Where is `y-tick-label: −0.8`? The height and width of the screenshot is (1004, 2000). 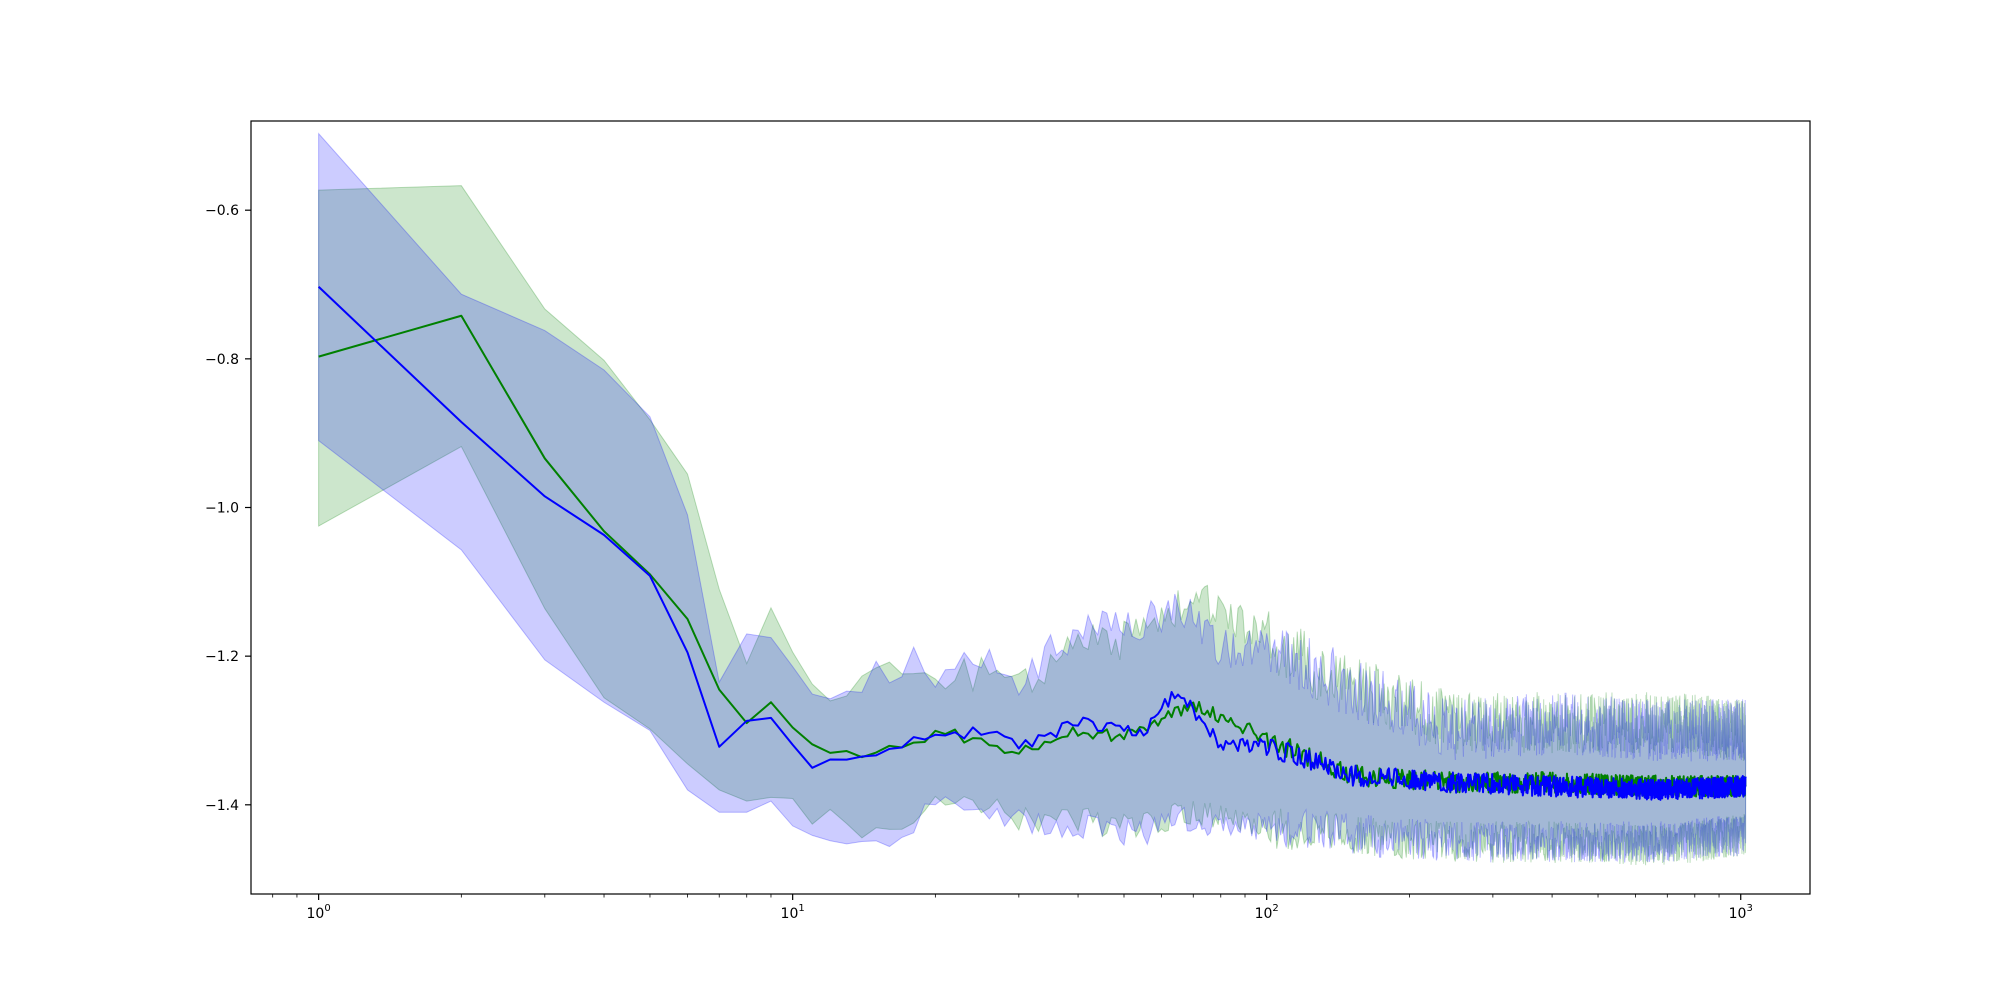 y-tick-label: −0.8 is located at coordinates (222, 360).